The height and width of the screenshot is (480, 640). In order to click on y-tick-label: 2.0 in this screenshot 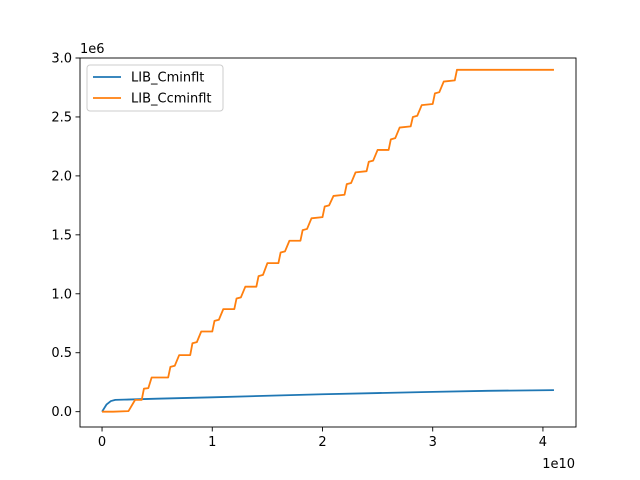, I will do `click(61, 176)`.